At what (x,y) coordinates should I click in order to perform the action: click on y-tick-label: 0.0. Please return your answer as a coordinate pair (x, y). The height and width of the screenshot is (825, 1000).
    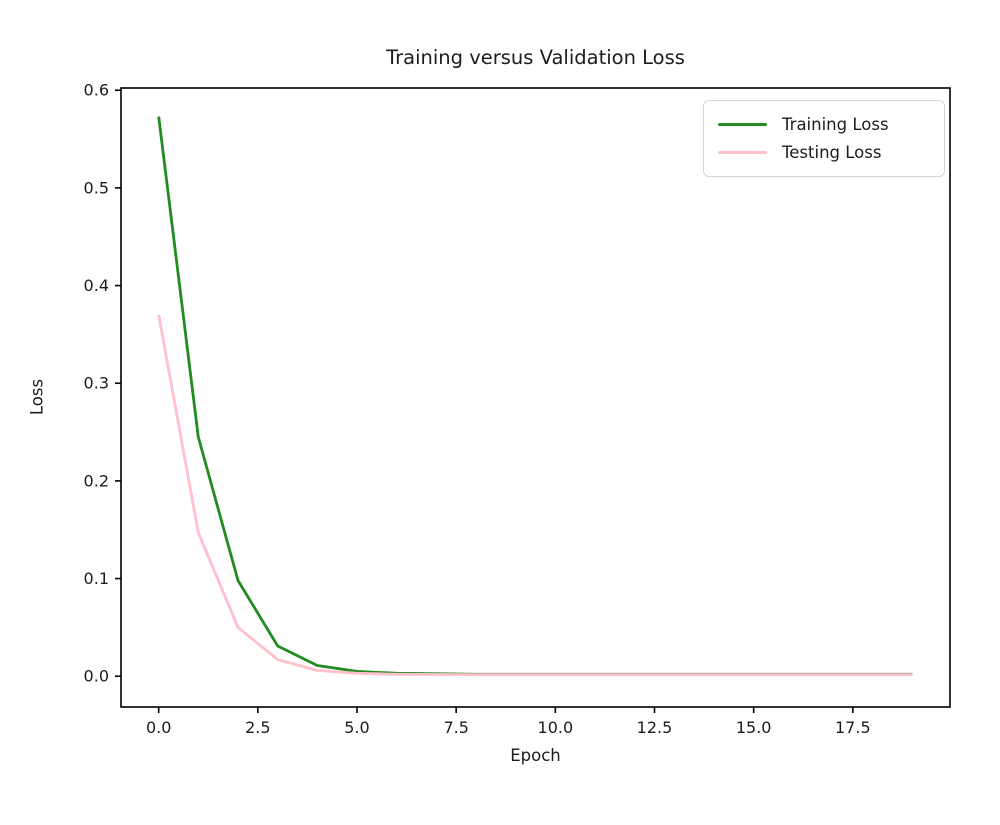
    Looking at the image, I should click on (96, 676).